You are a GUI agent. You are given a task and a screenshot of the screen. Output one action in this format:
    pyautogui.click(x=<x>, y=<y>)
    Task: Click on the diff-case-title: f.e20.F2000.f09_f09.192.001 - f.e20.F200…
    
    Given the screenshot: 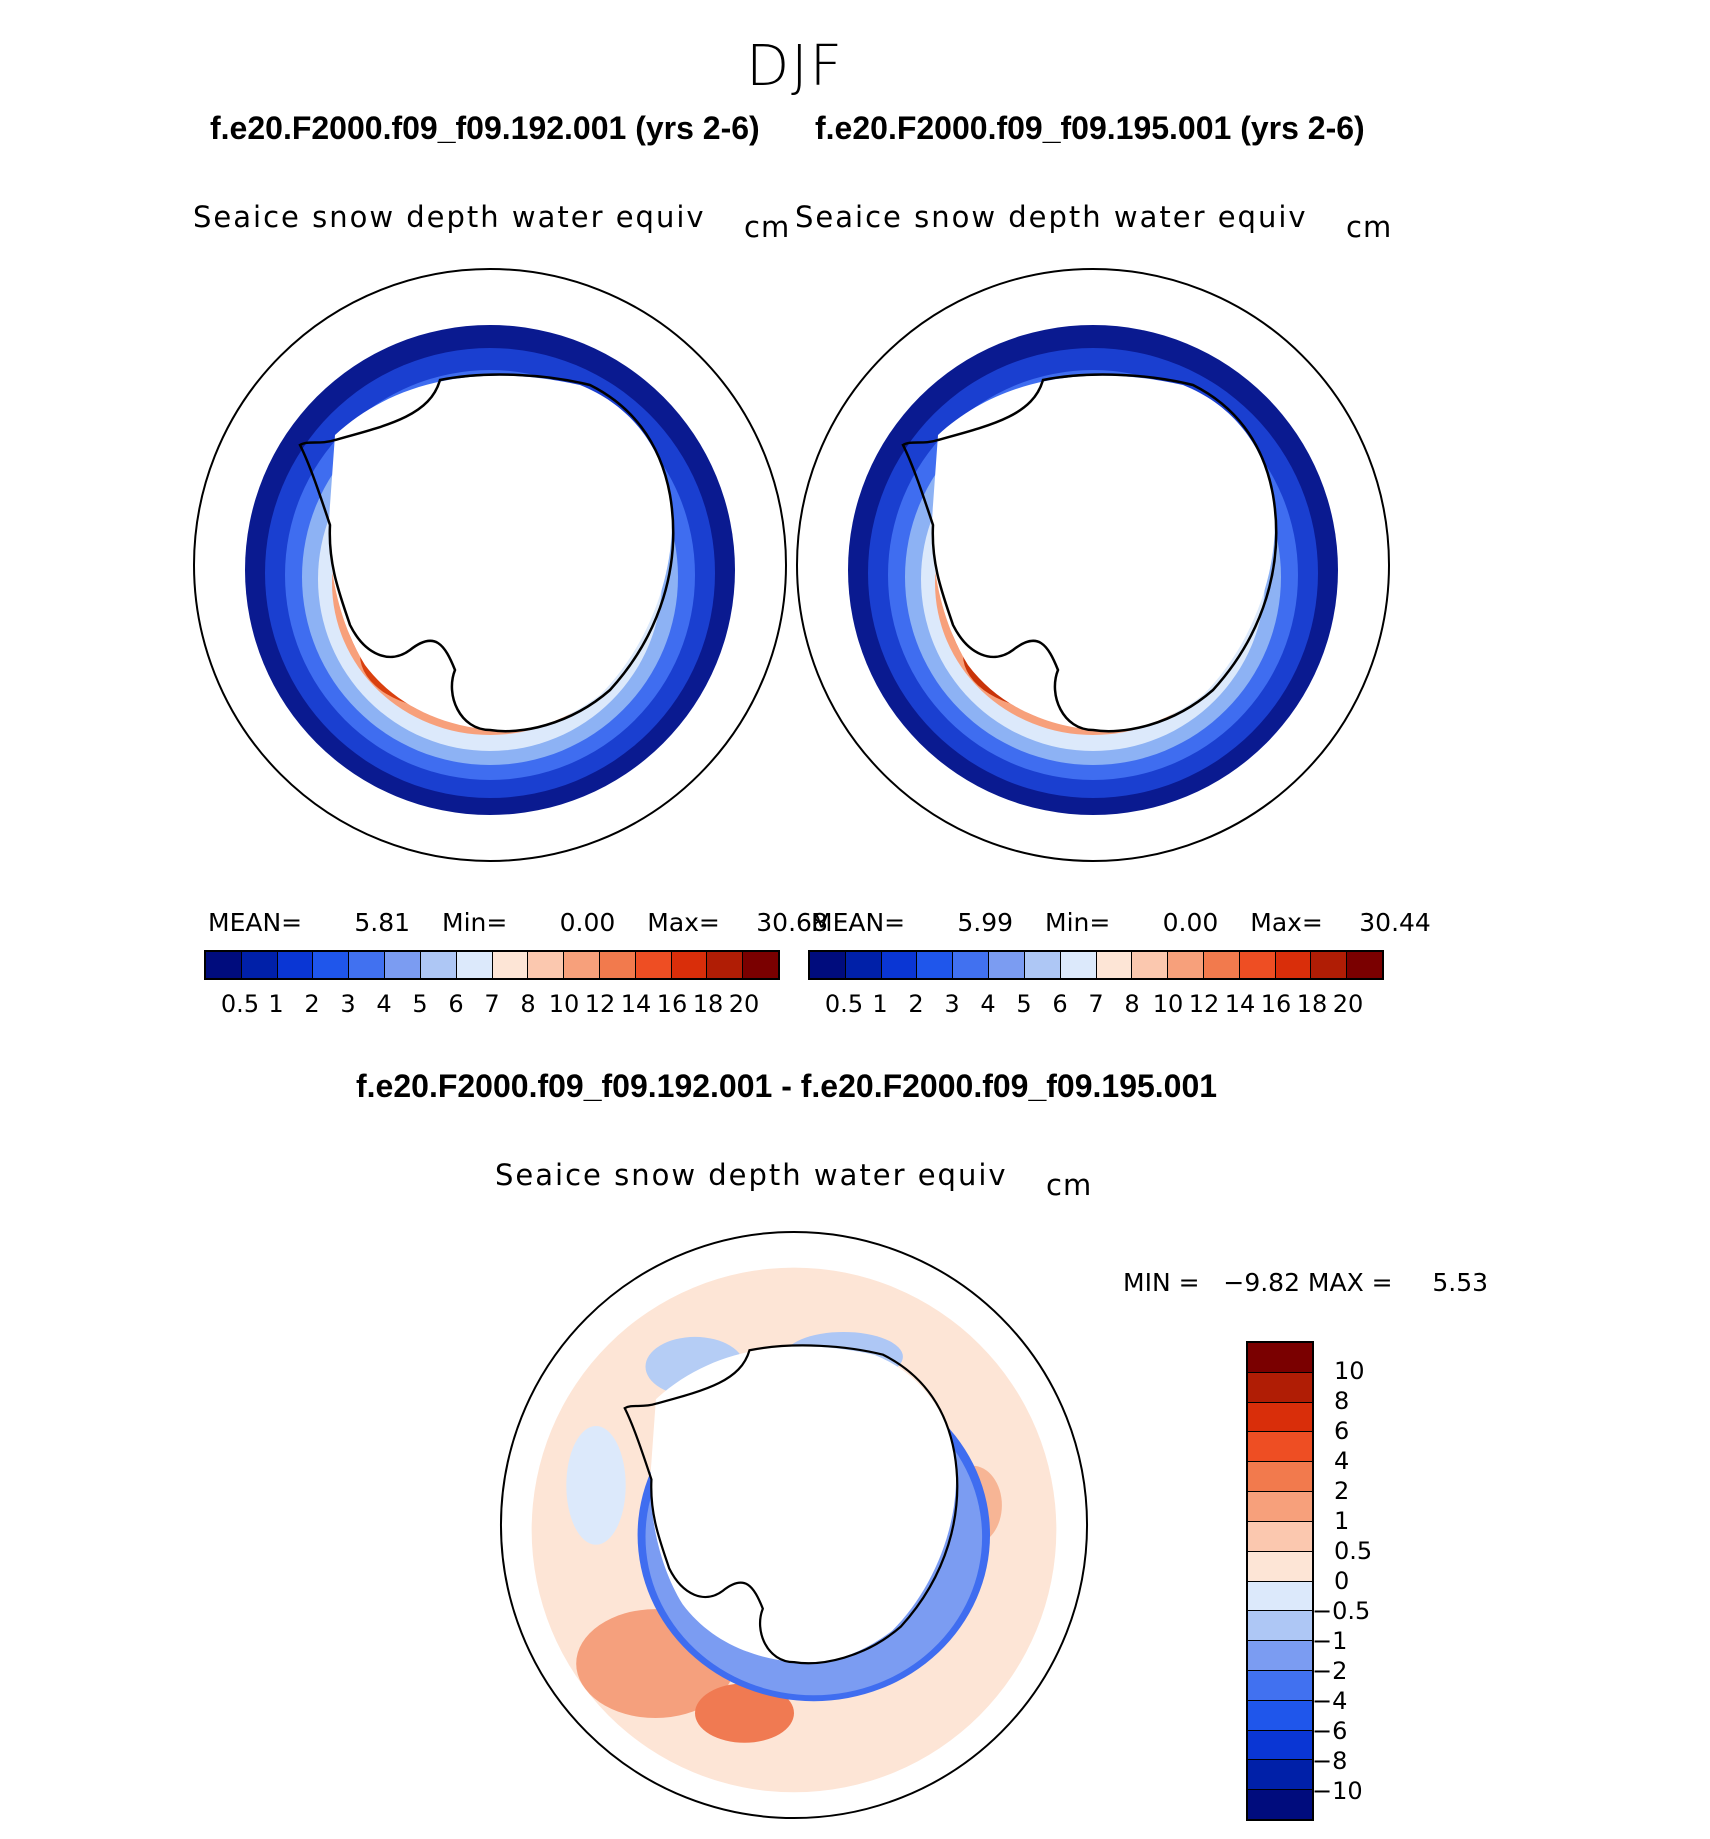 What is the action you would take?
    pyautogui.click(x=787, y=1086)
    